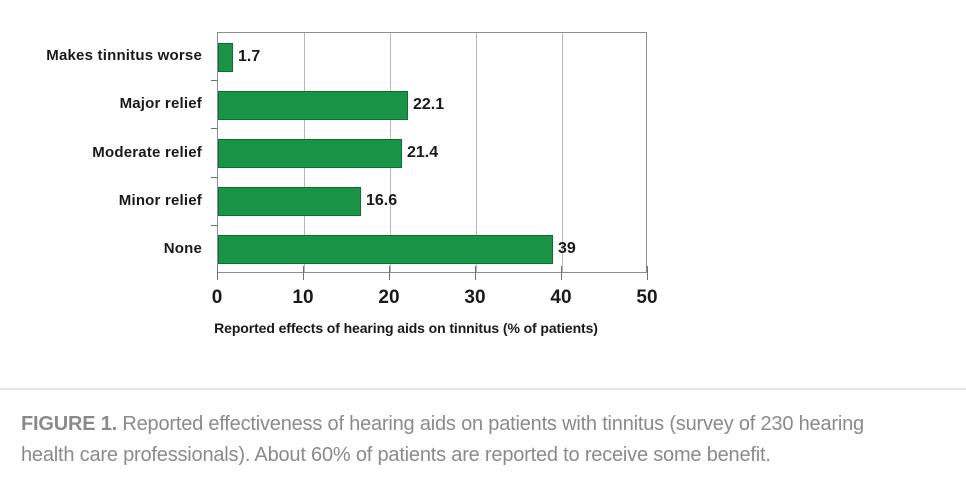 This screenshot has height=489, width=966. What do you see at coordinates (483, 389) in the screenshot?
I see `caption-divider` at bounding box center [483, 389].